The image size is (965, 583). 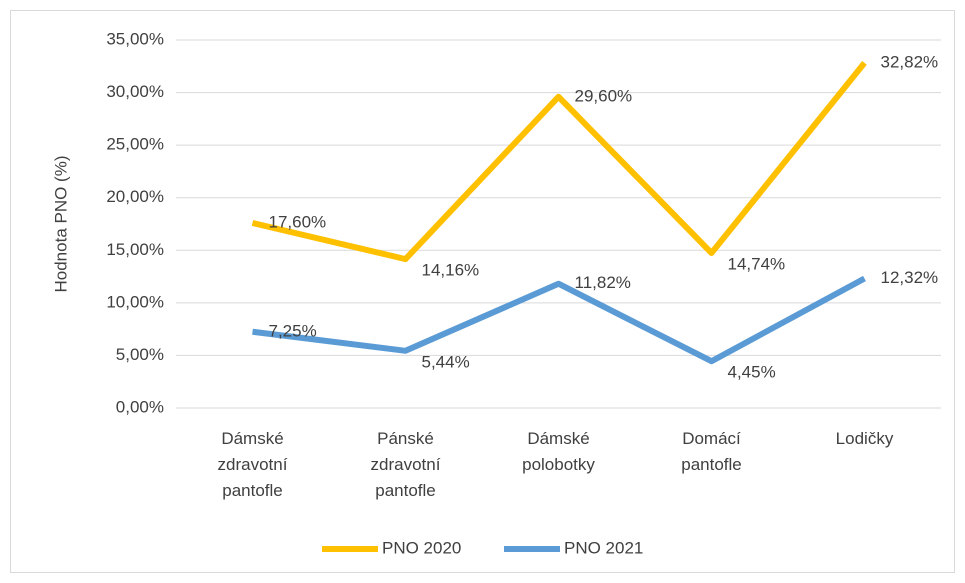 I want to click on data-label: 17,60%, so click(x=298, y=221).